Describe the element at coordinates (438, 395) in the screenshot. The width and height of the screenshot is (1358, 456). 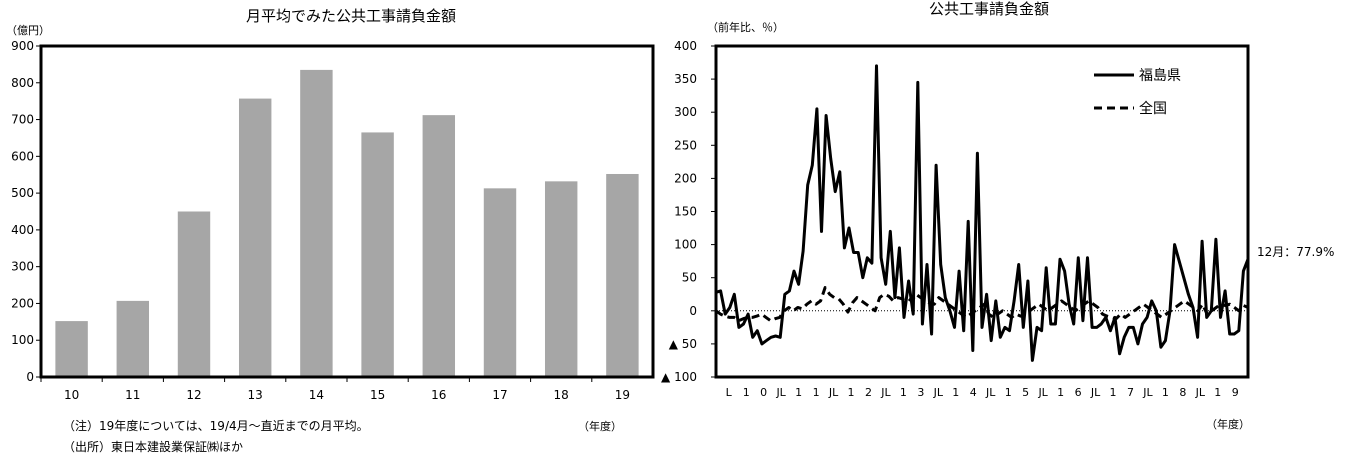
I see `bar-chart-x-tick-label: 16` at that location.